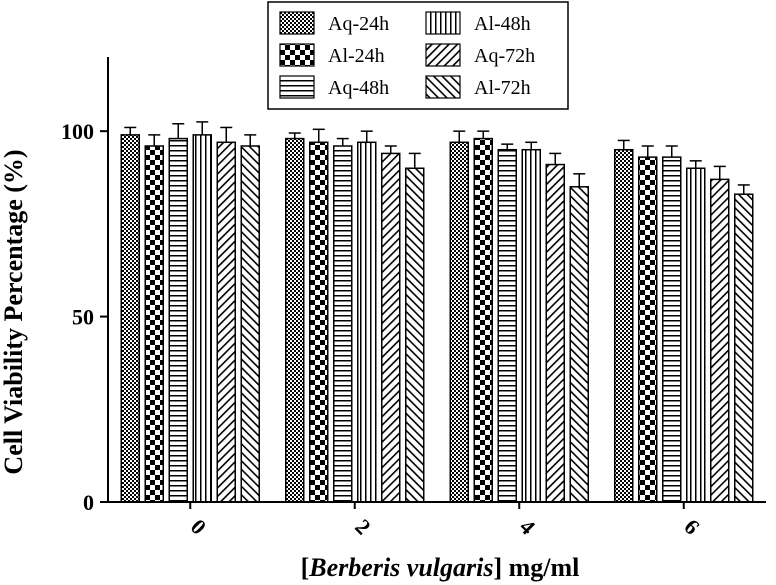 The height and width of the screenshot is (585, 776). I want to click on legend-label: Aq-24h, so click(358, 24).